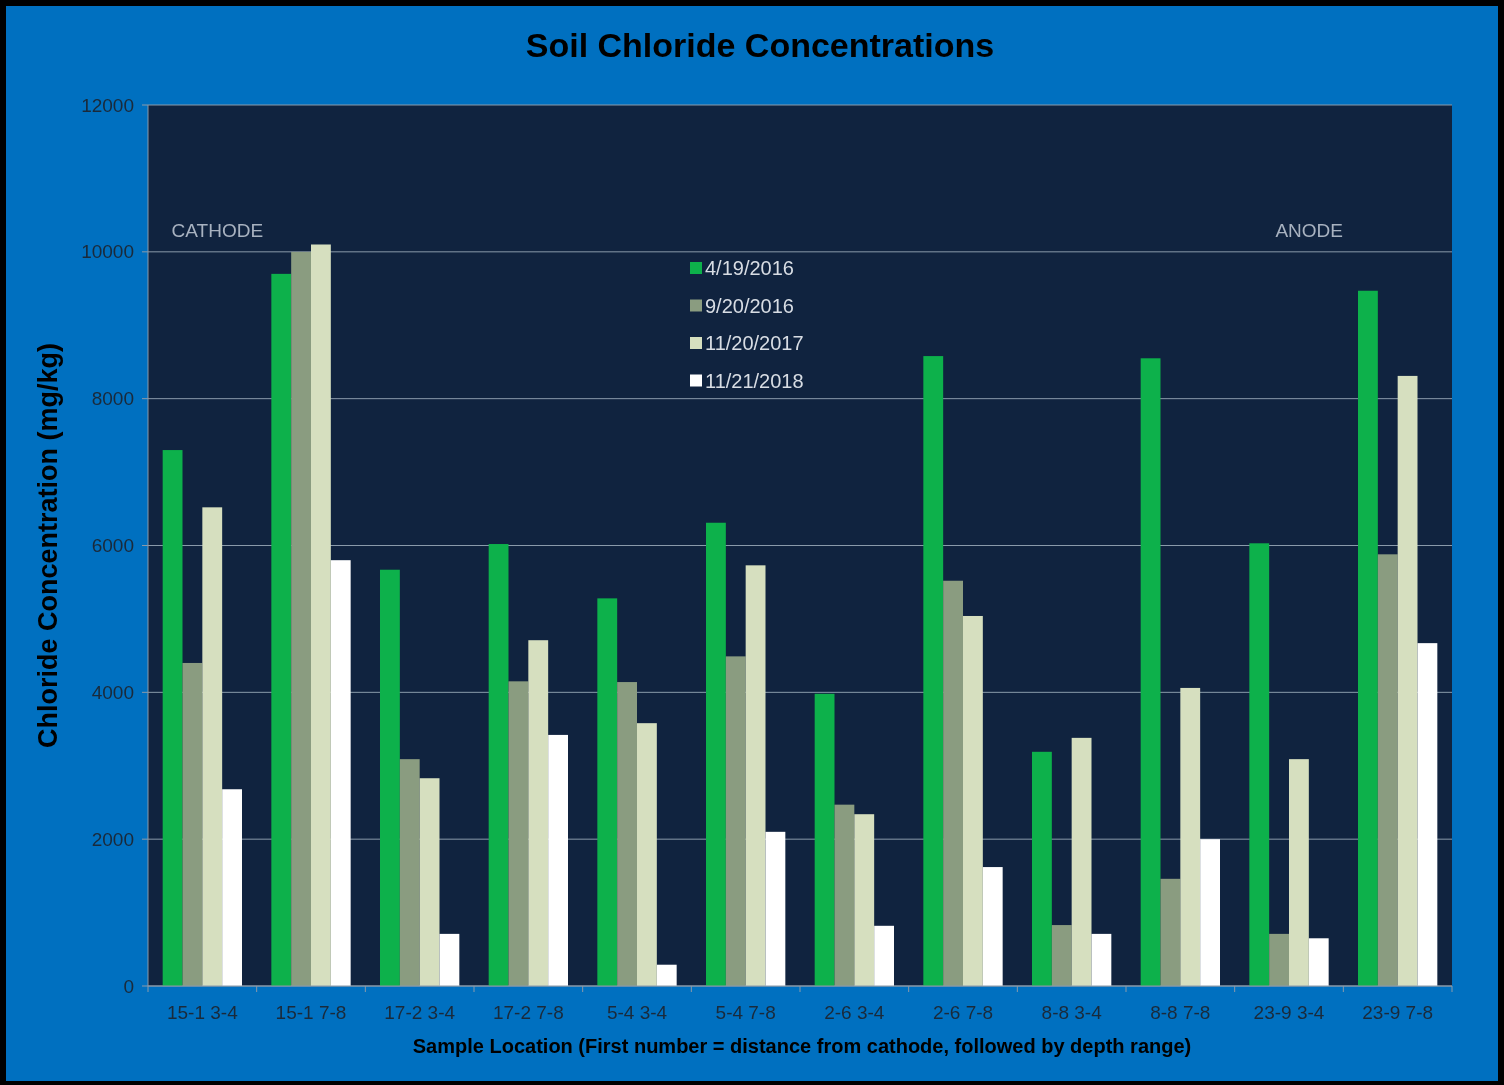 The image size is (1504, 1085). Describe the element at coordinates (112, 839) in the screenshot. I see `y-tick-label: 2000` at that location.